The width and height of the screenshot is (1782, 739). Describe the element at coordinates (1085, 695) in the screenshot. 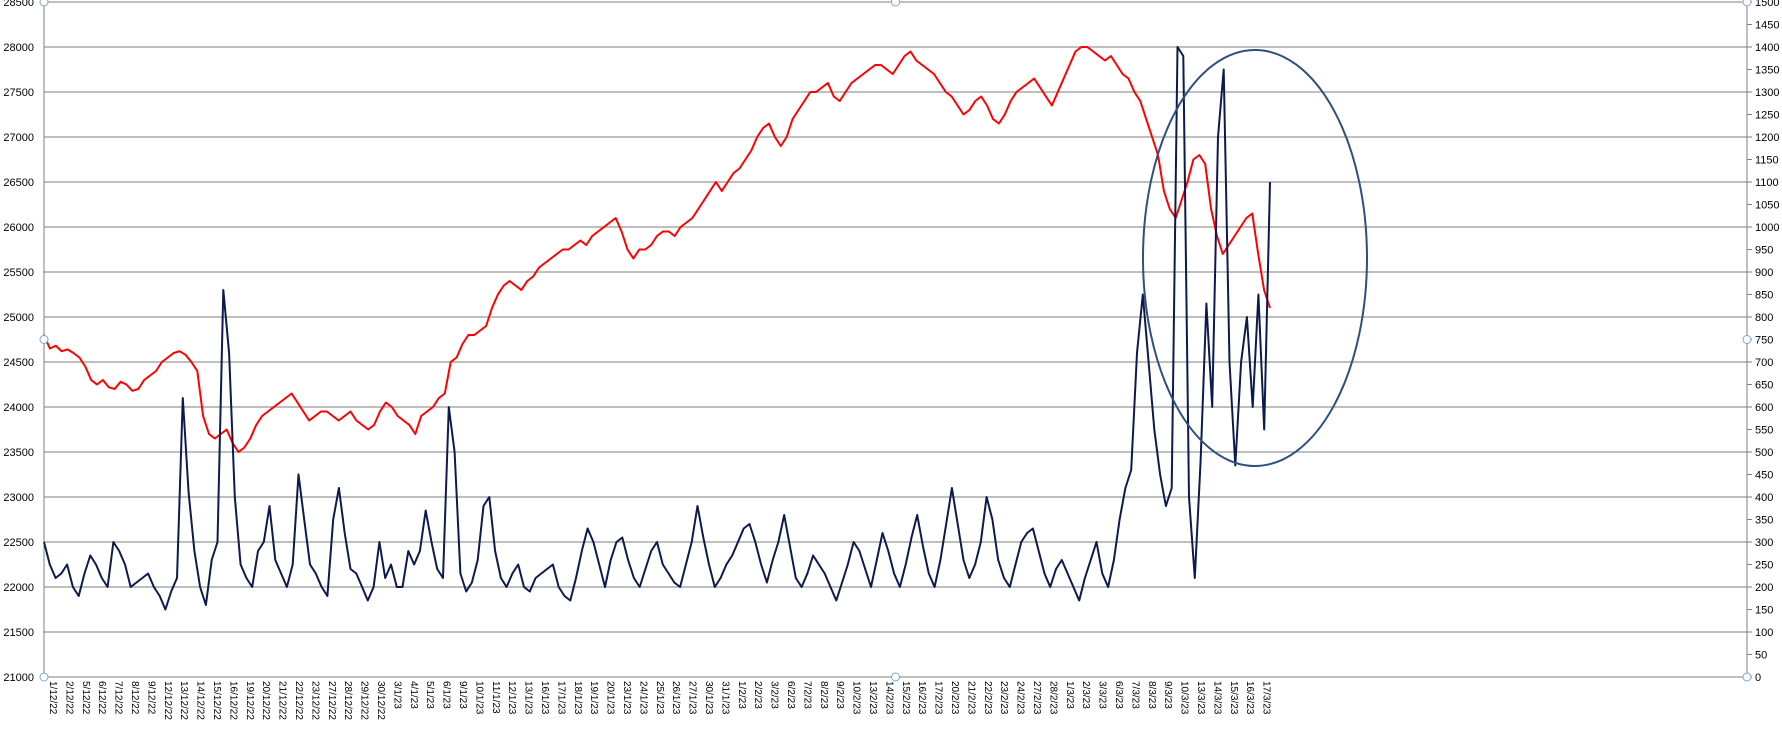

I see `x-tick-label: 2/3/23` at that location.